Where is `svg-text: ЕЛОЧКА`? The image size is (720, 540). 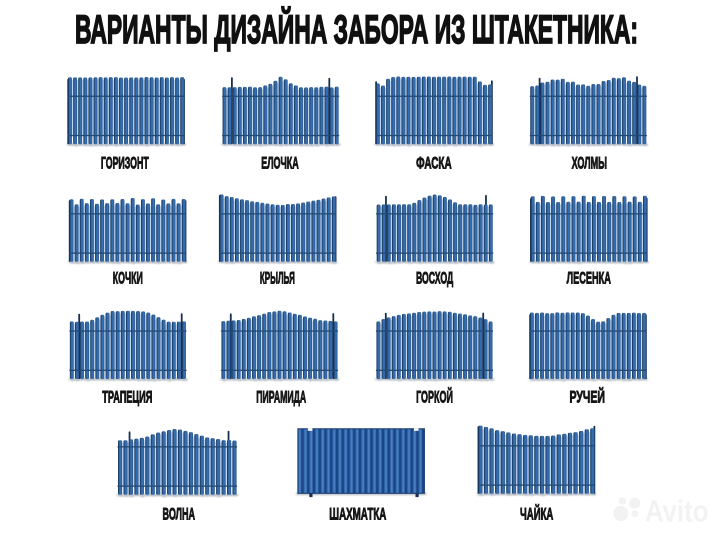 svg-text: ЕЛОЧКА is located at coordinates (280, 164).